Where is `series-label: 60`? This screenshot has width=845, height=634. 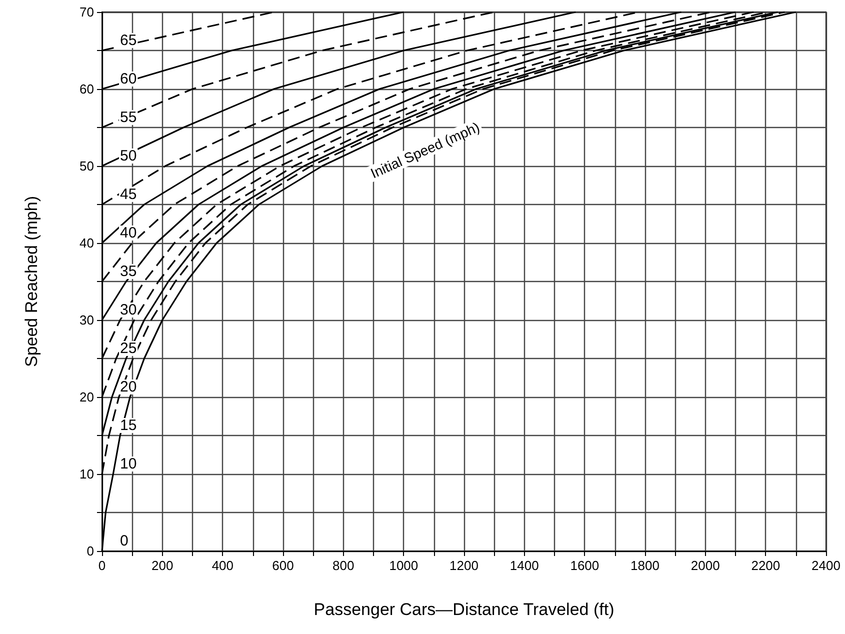
series-label: 60 is located at coordinates (128, 79).